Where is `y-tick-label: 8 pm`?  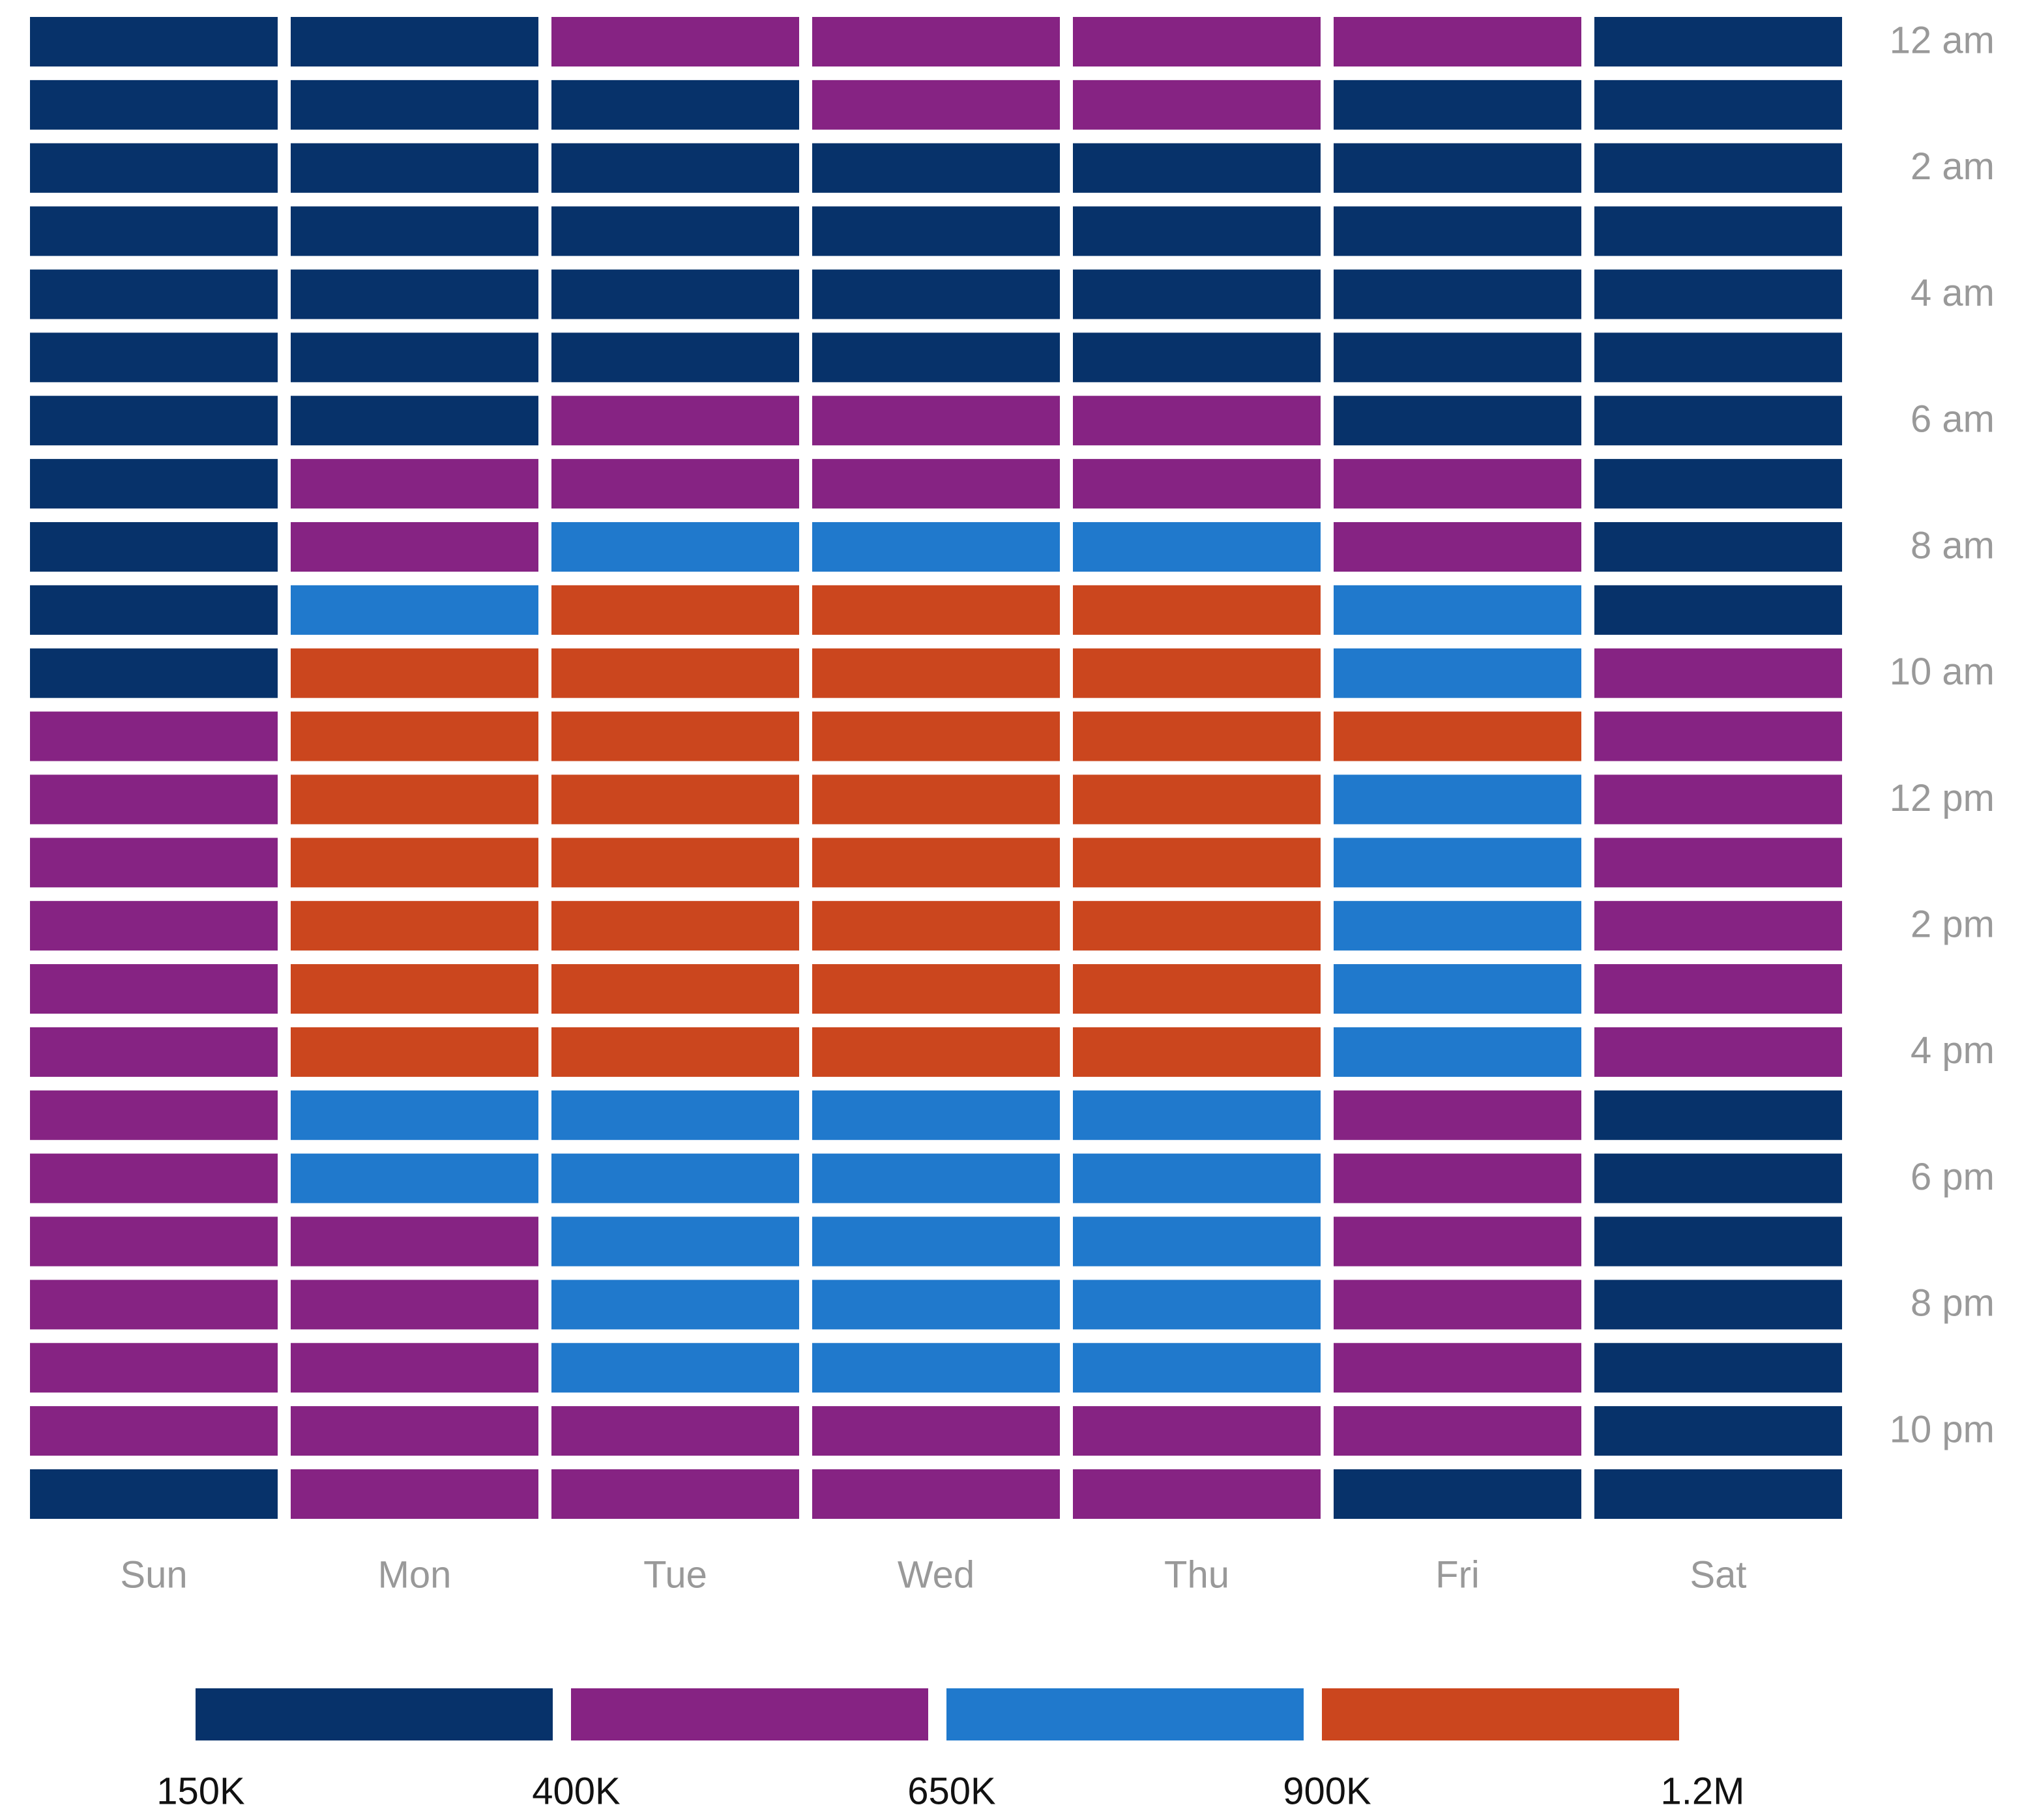 y-tick-label: 8 pm is located at coordinates (1953, 1303).